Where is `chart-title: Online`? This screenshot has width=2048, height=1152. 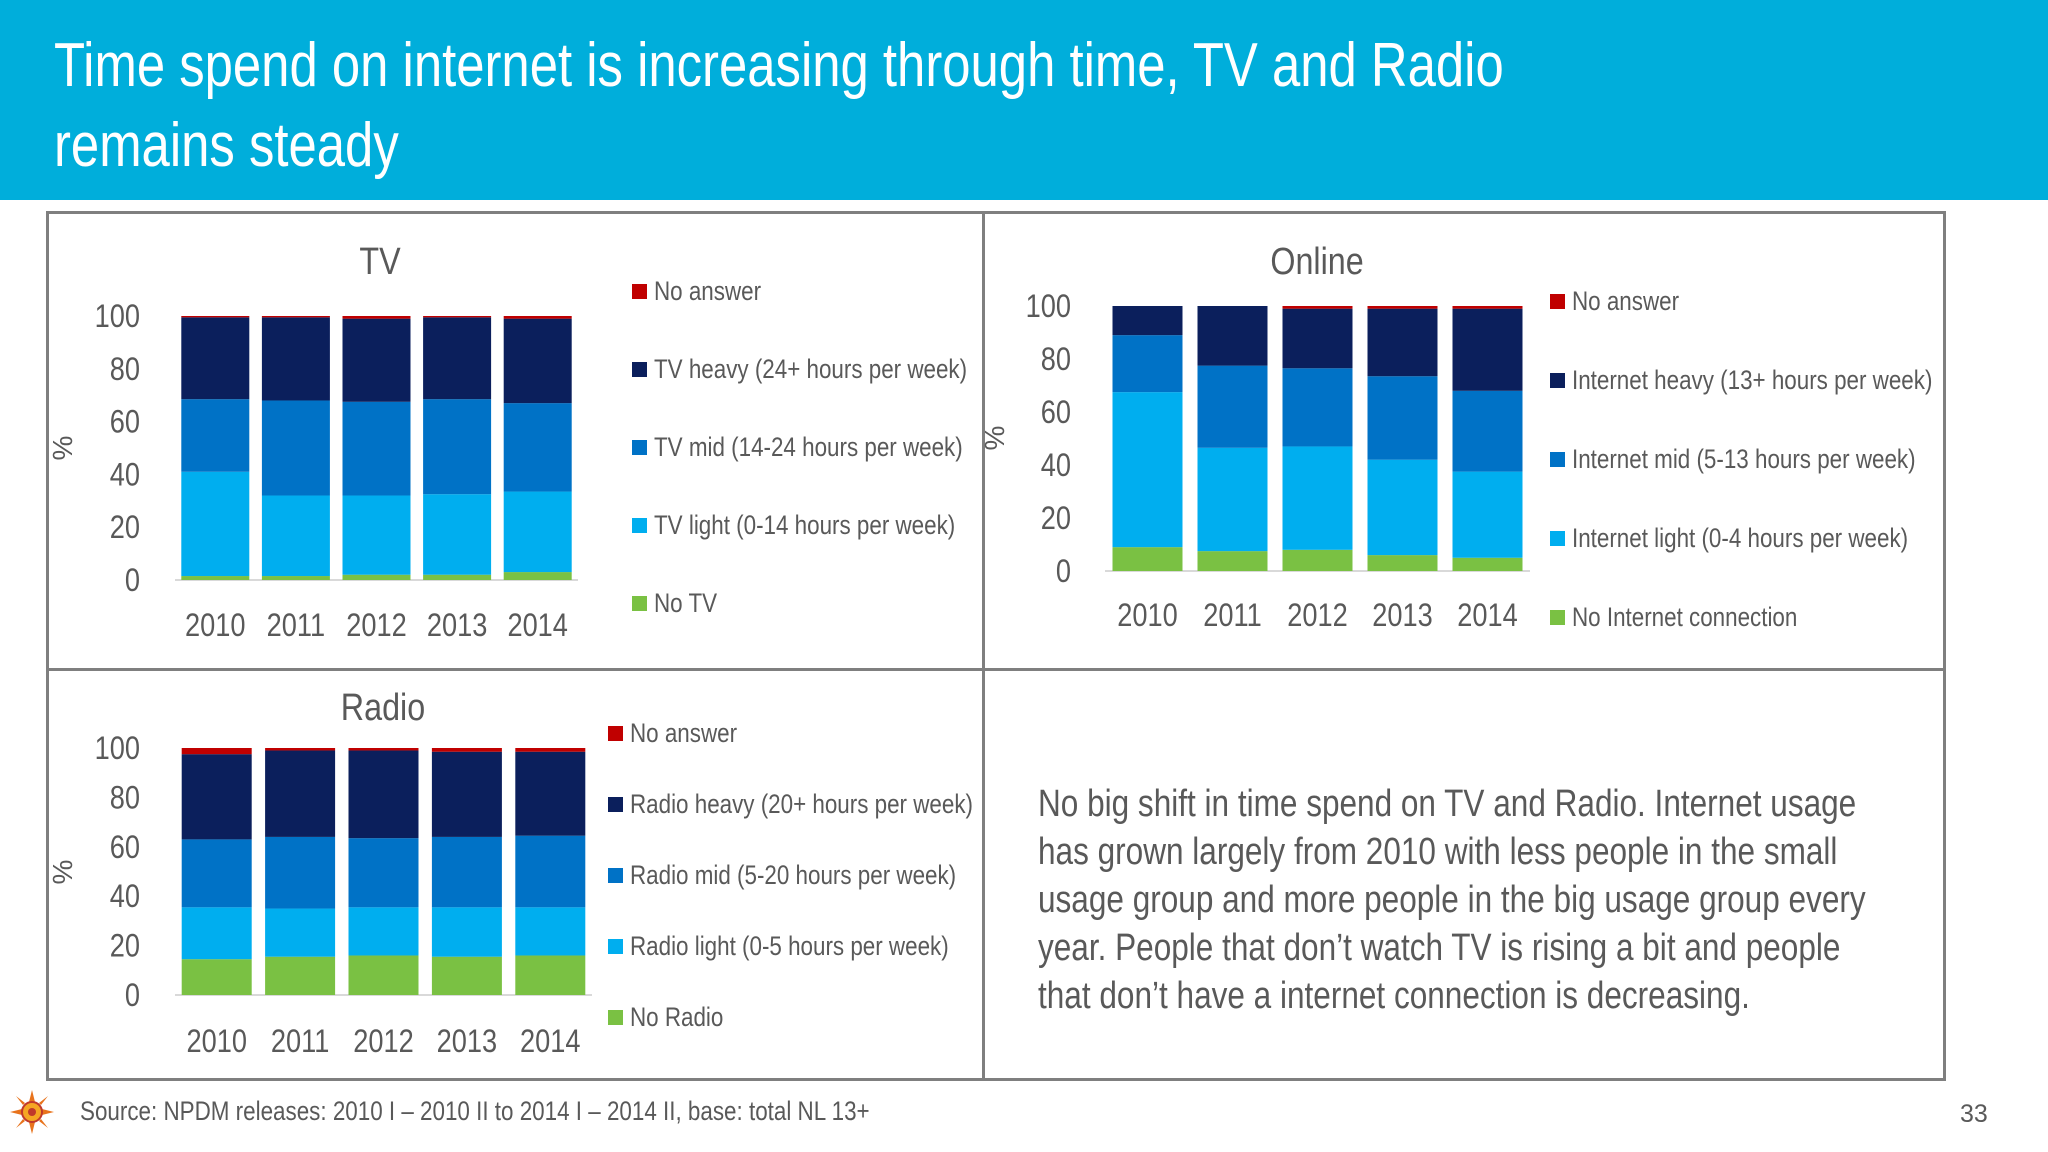 chart-title: Online is located at coordinates (1316, 262).